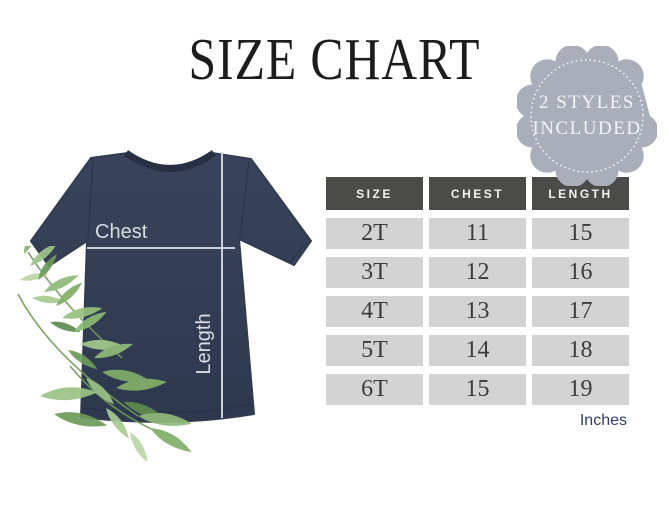  Describe the element at coordinates (171, 211) in the screenshot. I see `tshirt-seams` at that location.